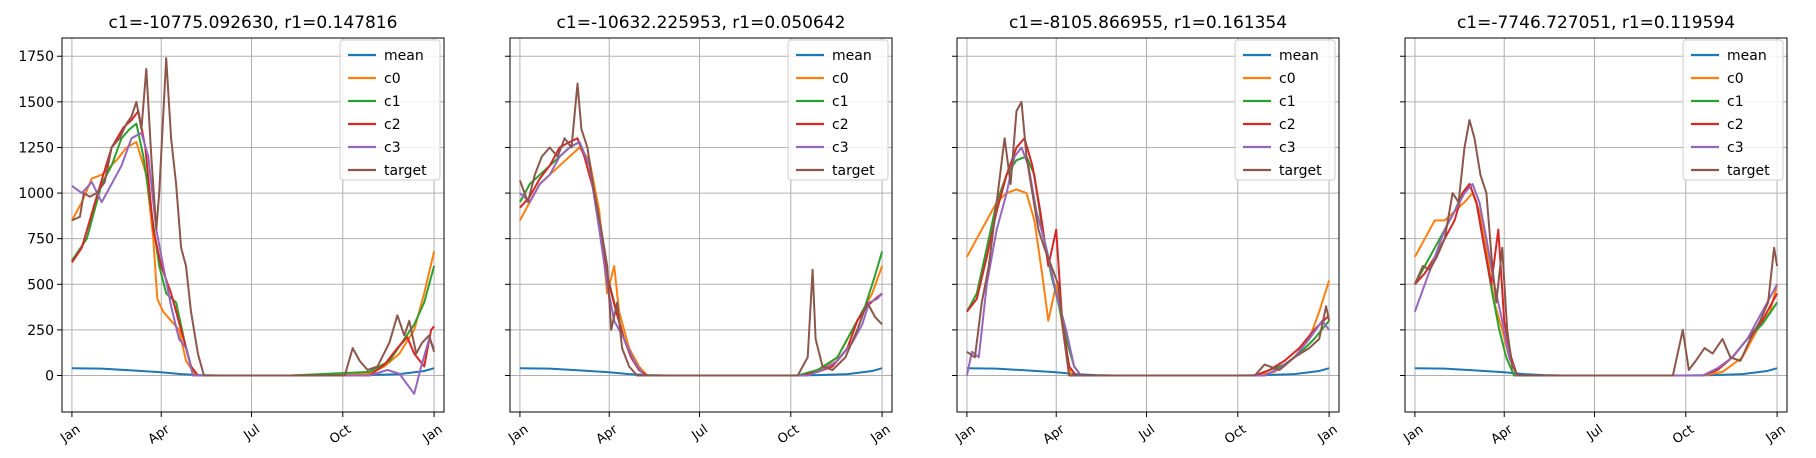 This screenshot has width=1816, height=458. I want to click on y-tick-label: 250, so click(40, 331).